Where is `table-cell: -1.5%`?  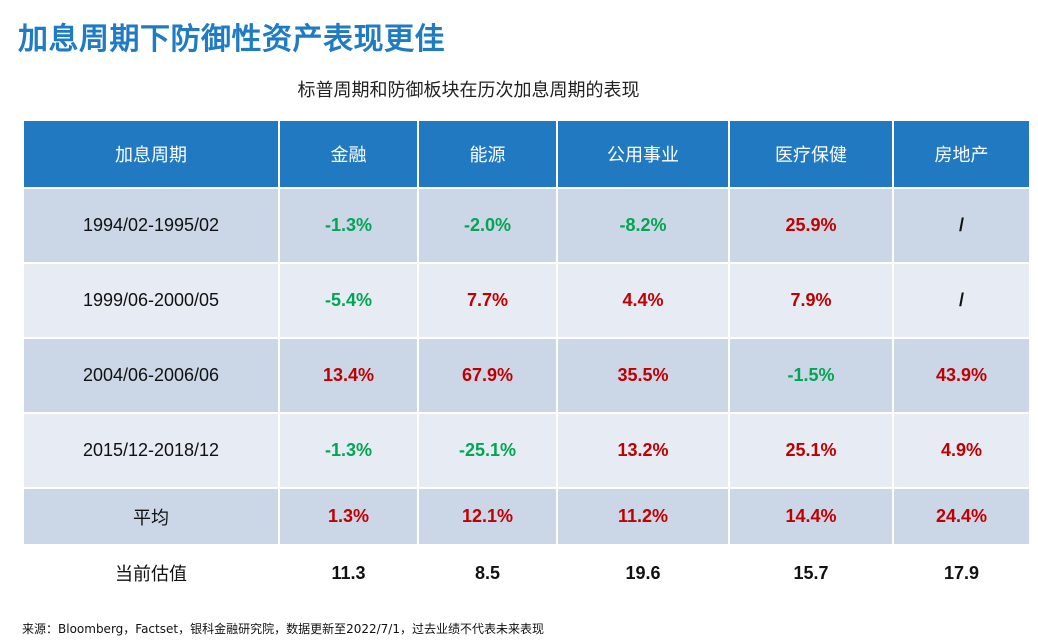
table-cell: -1.5% is located at coordinates (811, 375).